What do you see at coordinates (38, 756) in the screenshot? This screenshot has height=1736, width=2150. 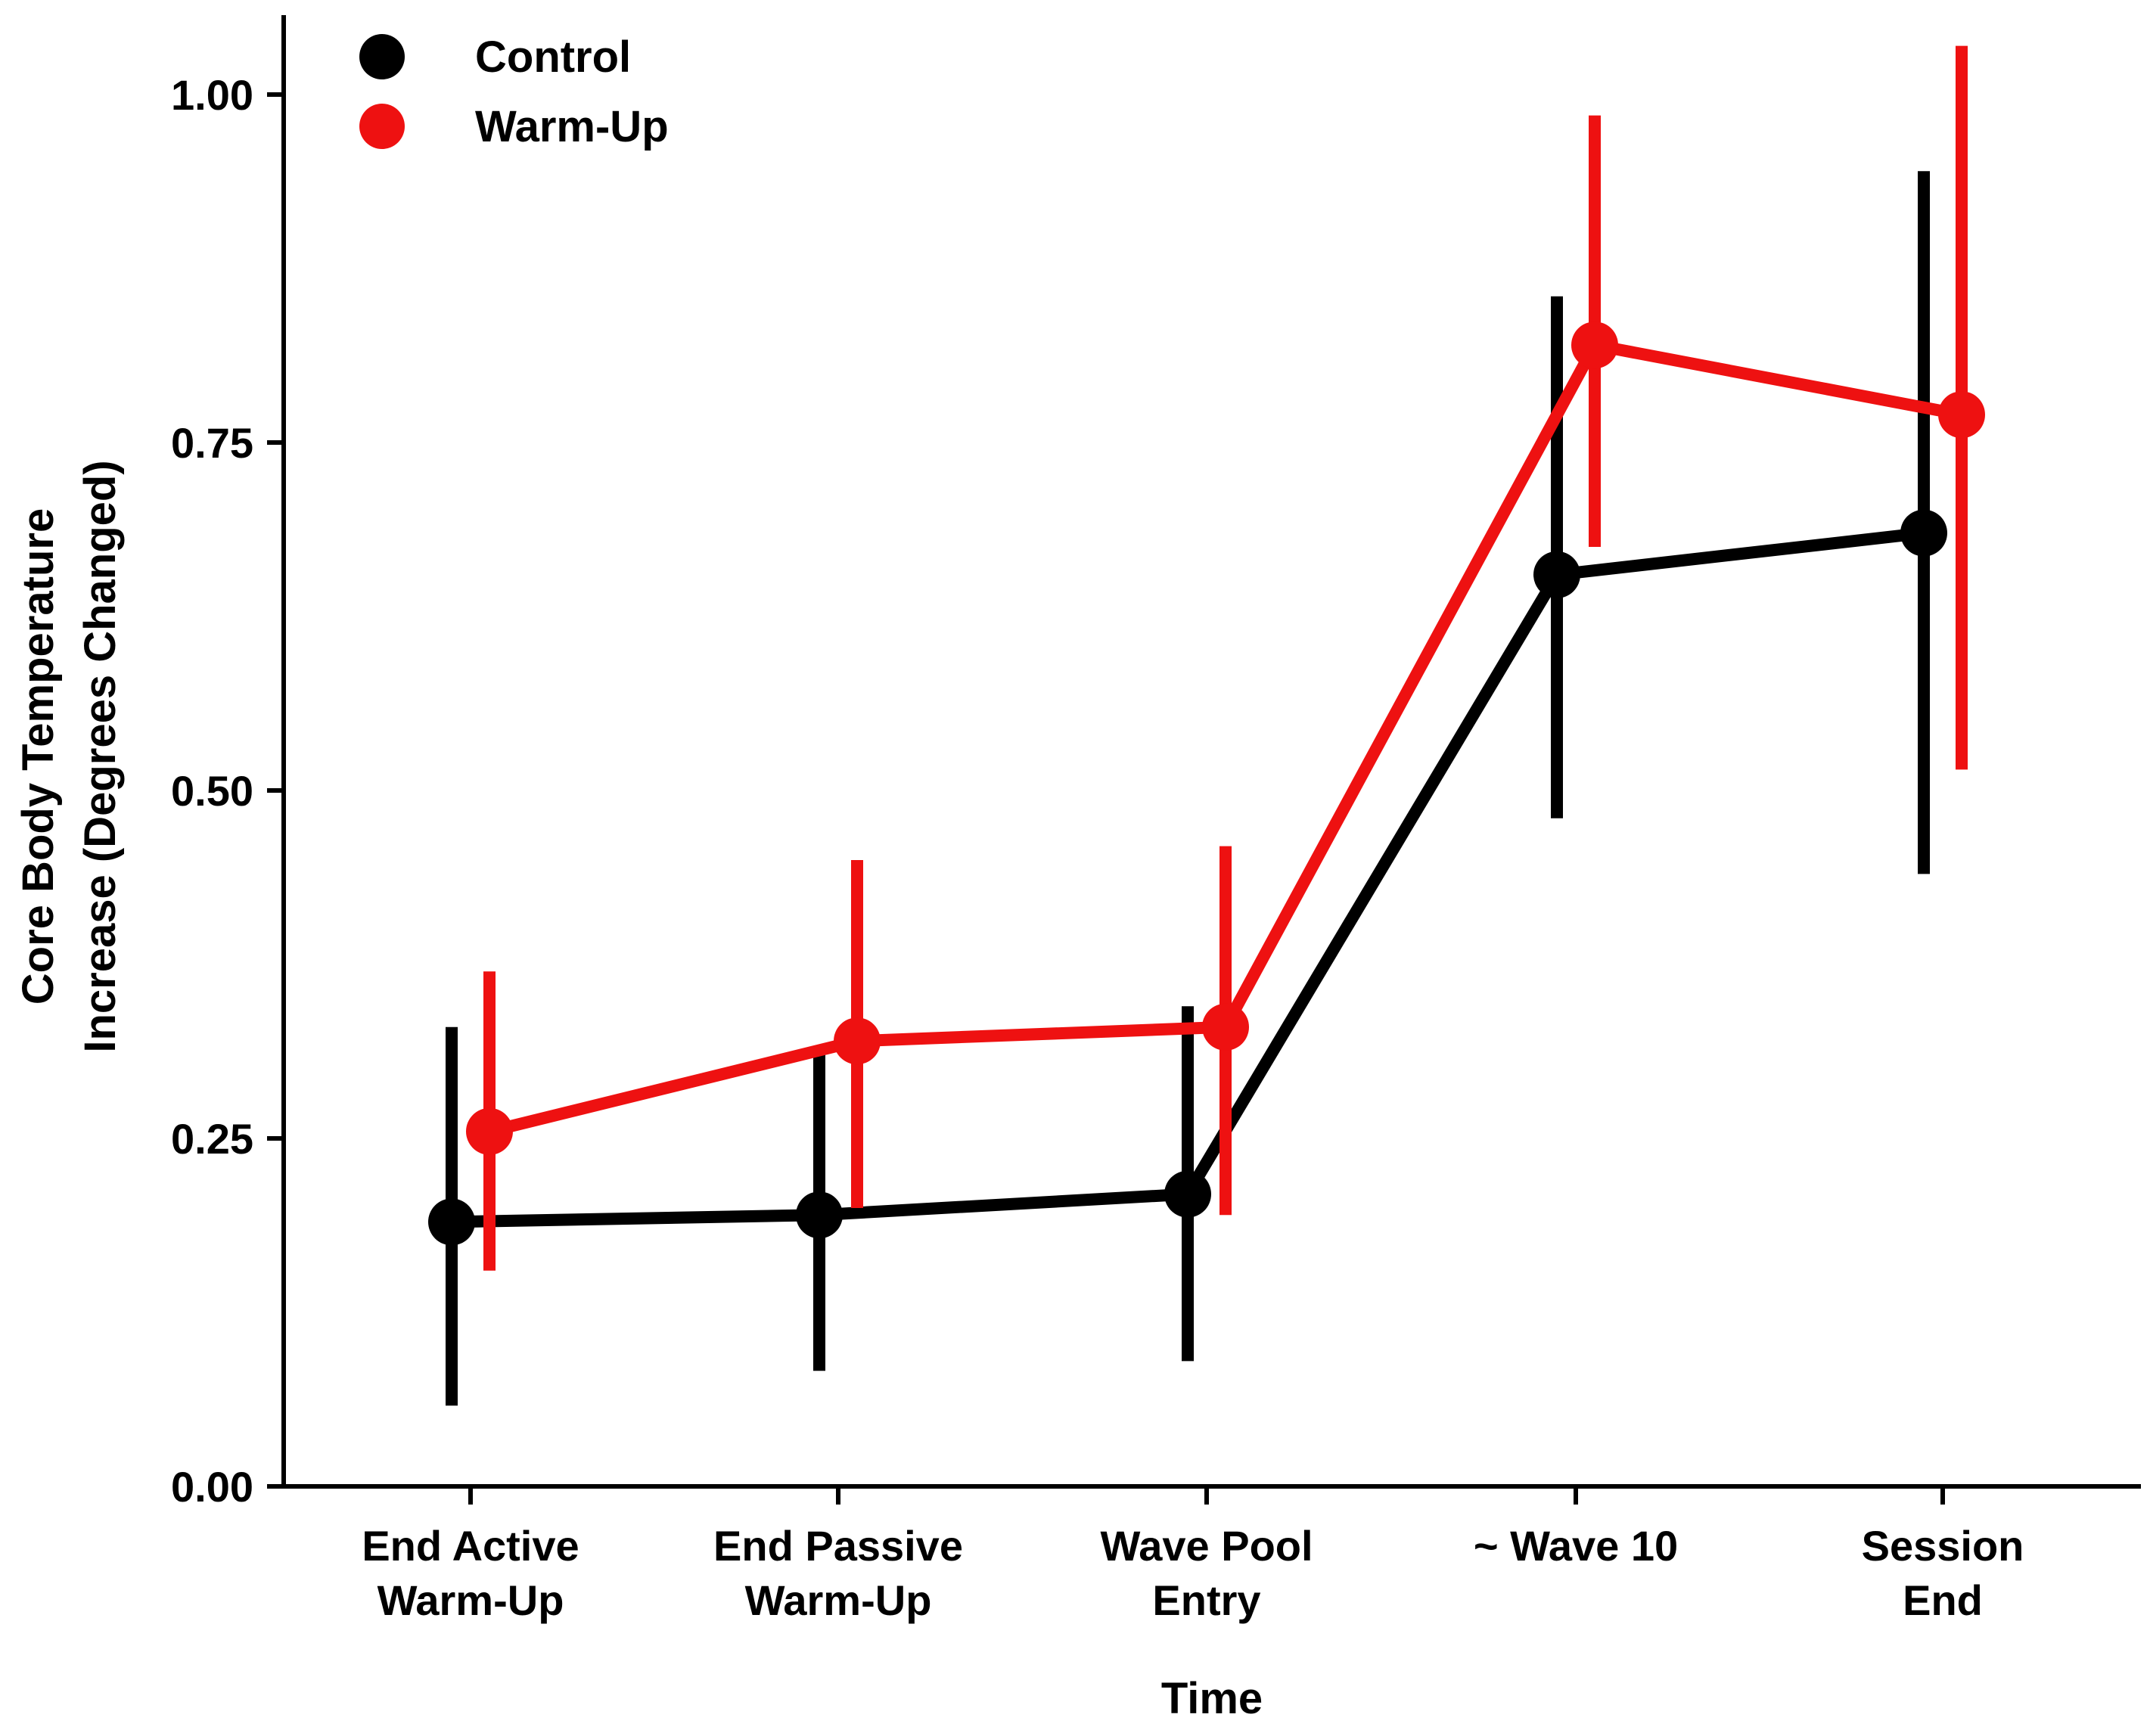 I see `y-axis-title-line: Core Body Temperature` at bounding box center [38, 756].